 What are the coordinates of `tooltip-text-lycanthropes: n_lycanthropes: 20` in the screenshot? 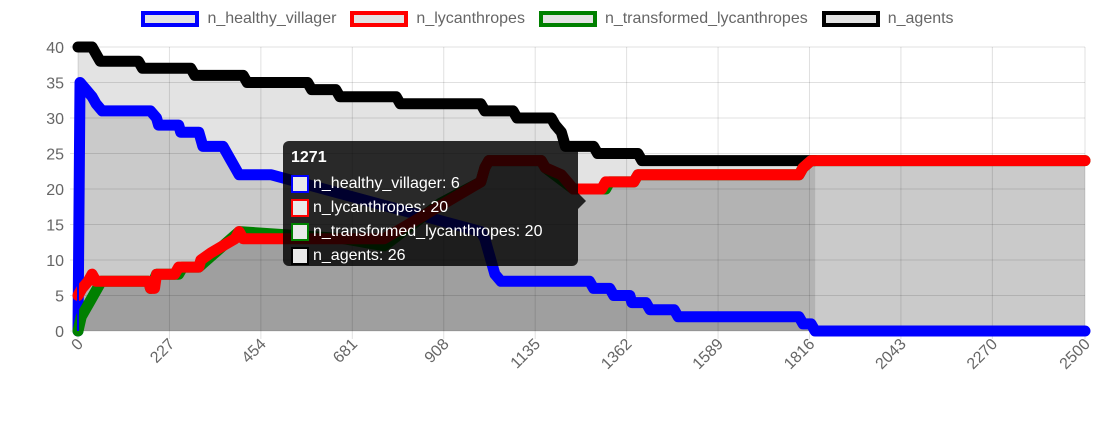 It's located at (381, 207).